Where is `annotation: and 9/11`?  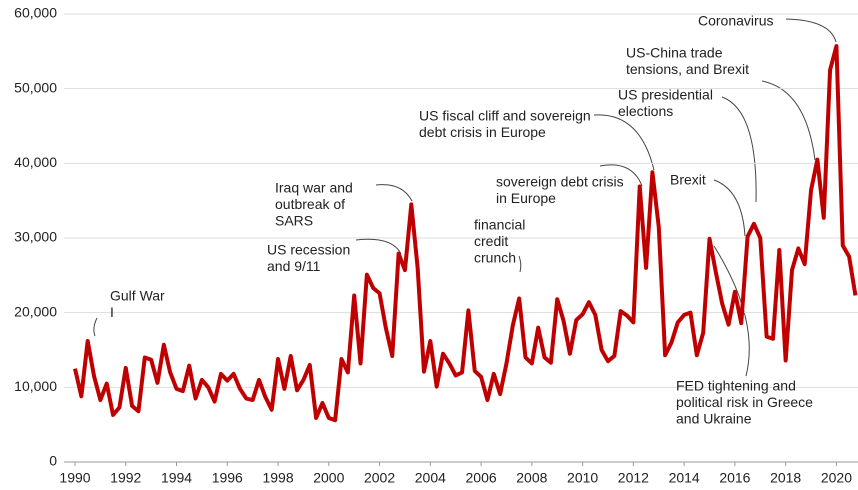
annotation: and 9/11 is located at coordinates (294, 266).